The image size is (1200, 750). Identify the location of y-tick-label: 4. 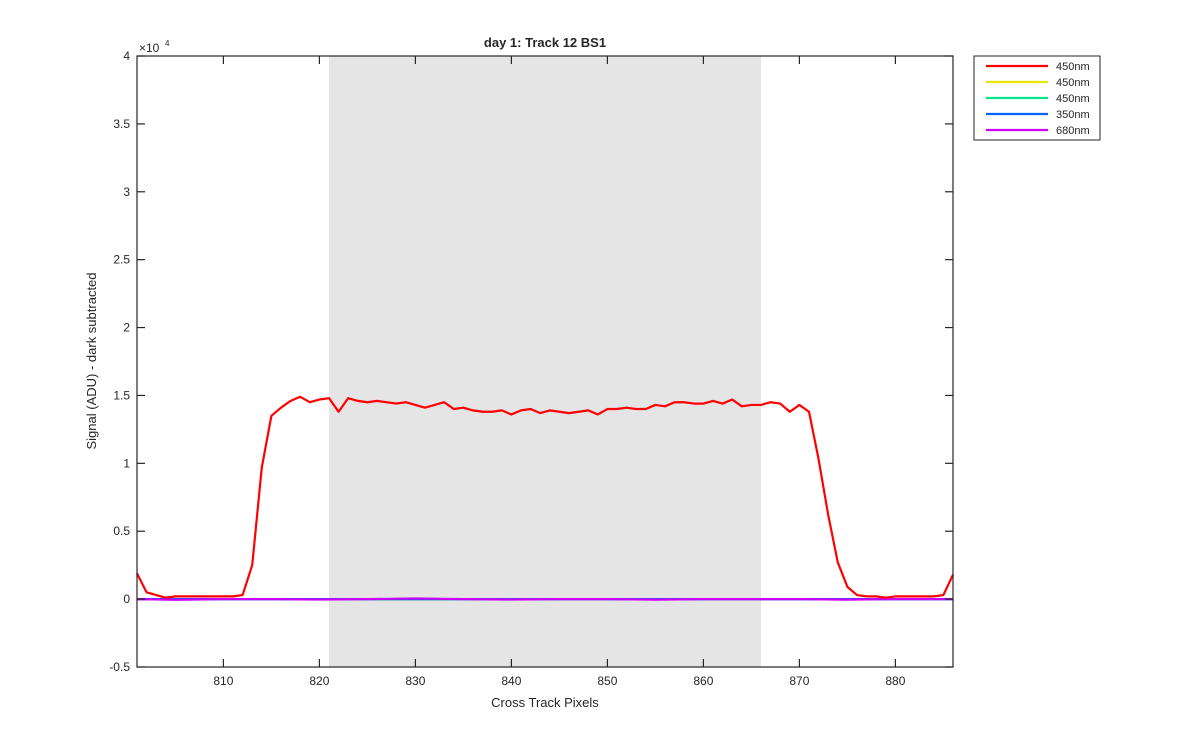
(126, 56).